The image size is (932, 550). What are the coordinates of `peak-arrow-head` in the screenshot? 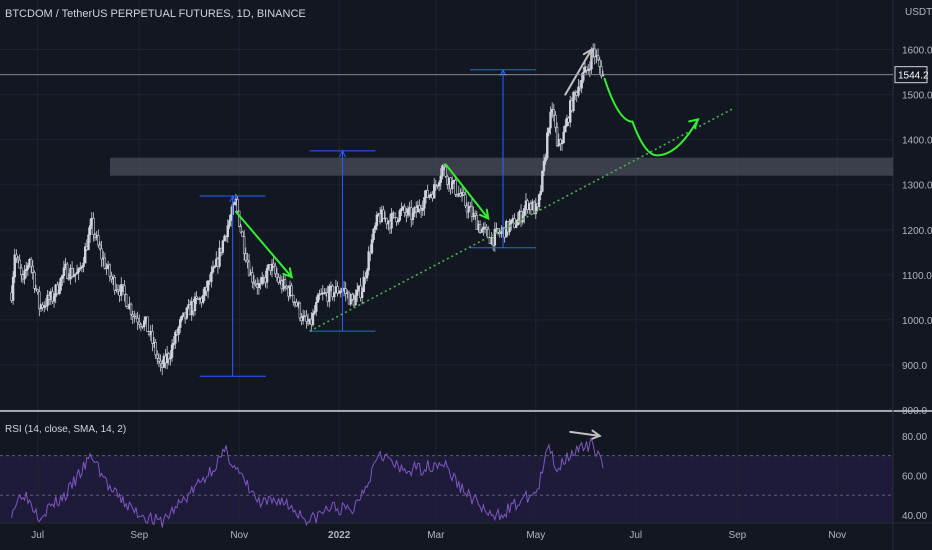 It's located at (587, 53).